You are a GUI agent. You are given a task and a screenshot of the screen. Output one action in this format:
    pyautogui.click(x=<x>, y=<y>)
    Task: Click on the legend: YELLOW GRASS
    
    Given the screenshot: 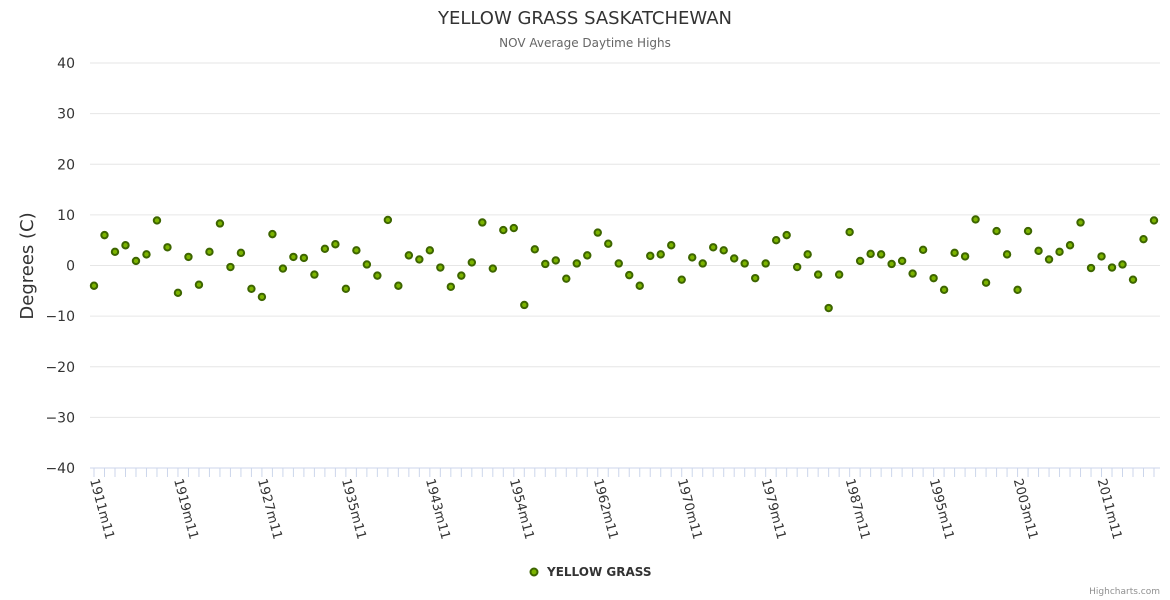 What is the action you would take?
    pyautogui.click(x=590, y=572)
    